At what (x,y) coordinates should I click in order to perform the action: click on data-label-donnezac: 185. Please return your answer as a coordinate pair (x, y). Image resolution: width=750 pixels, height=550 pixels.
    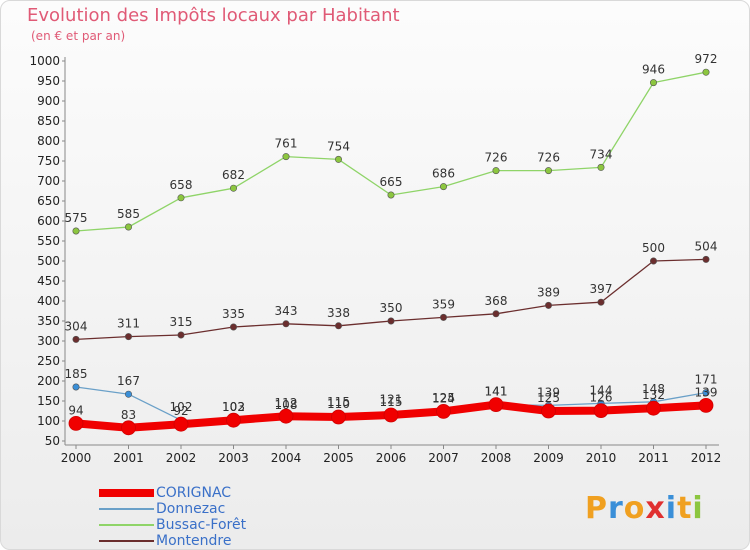
    Looking at the image, I should click on (76, 374).